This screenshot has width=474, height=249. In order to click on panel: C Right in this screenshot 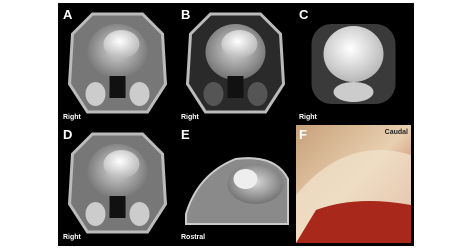, I will do `click(353, 64)`.